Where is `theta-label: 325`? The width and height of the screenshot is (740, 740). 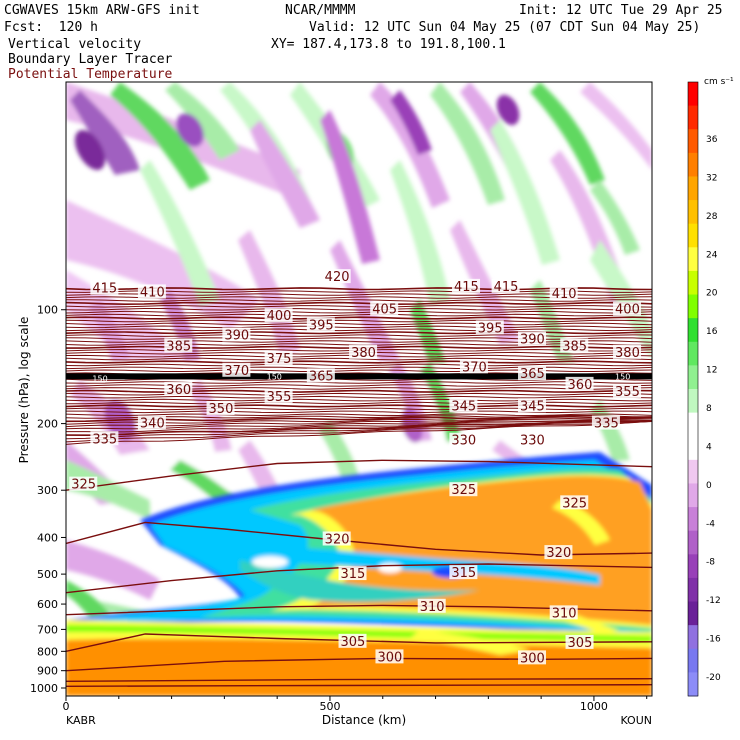 theta-label: 325 is located at coordinates (83, 485).